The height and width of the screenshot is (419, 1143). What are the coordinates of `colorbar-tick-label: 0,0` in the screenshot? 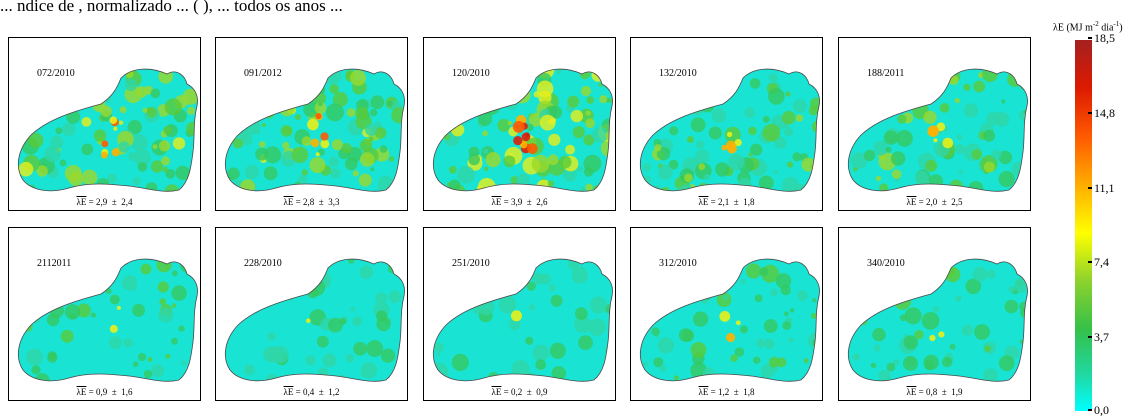 It's located at (1098, 410).